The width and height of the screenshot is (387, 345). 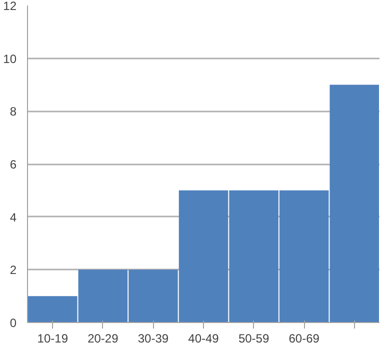 I want to click on x-tick-label: 20-29, so click(x=103, y=338).